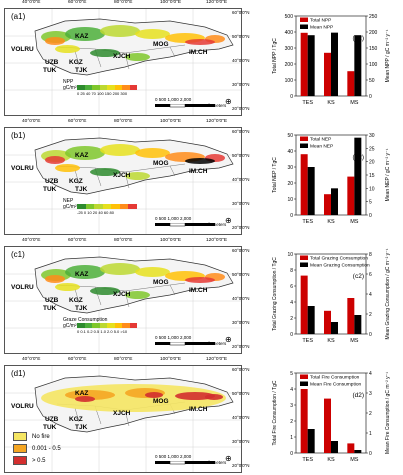 The image size is (403, 475). What do you see at coordinates (123, 181) in the screenshot?
I see `map-svg-b1` at bounding box center [123, 181].